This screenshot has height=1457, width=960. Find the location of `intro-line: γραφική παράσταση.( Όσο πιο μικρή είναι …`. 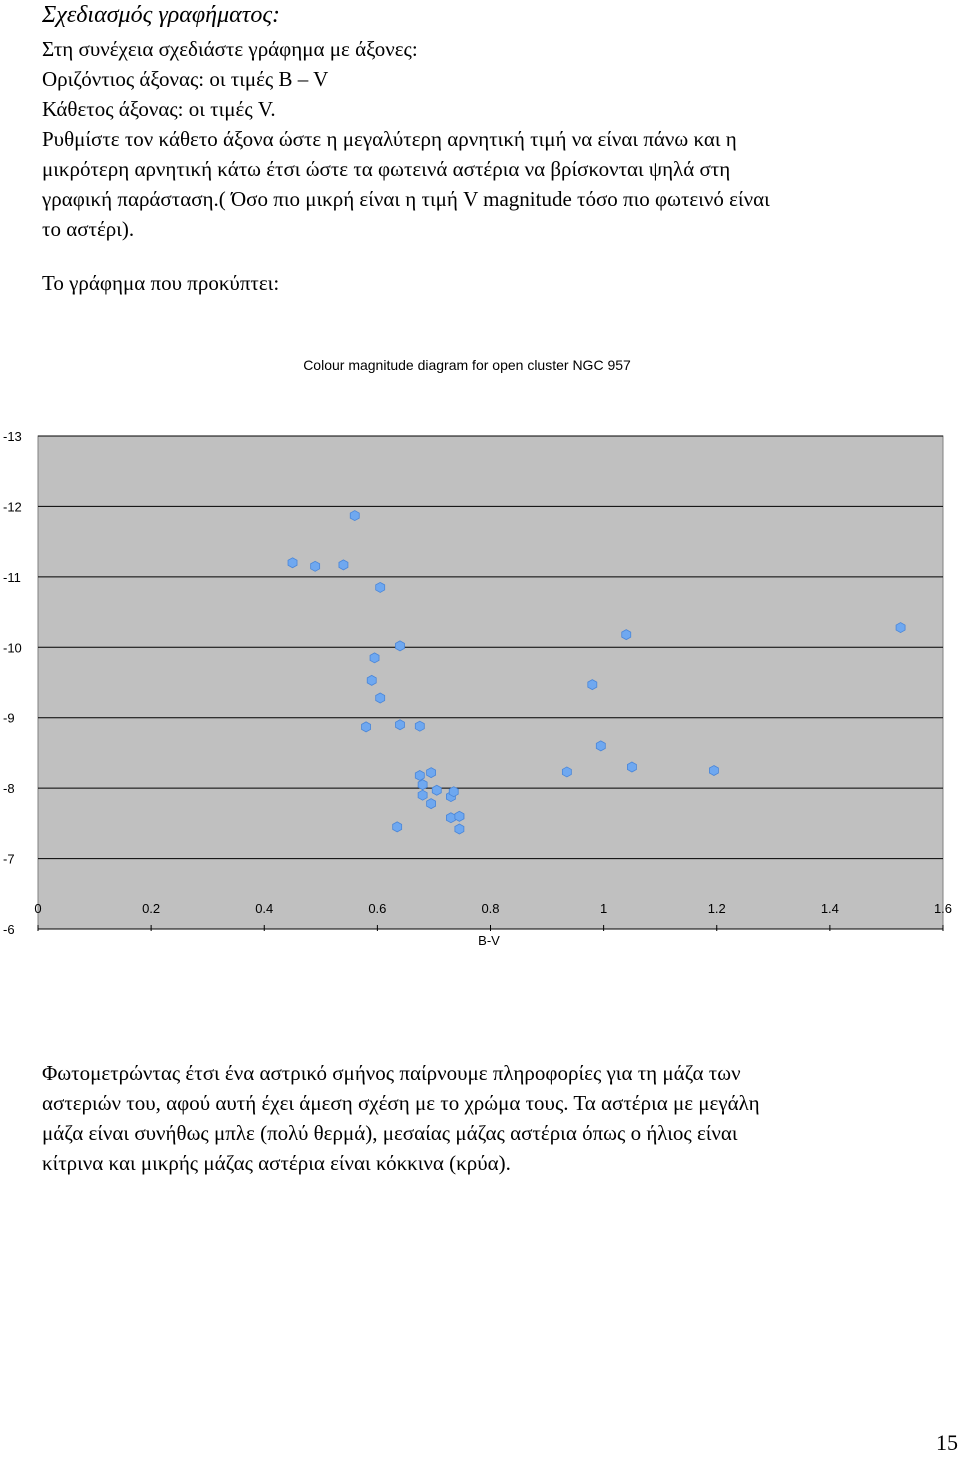

intro-line: γραφική παράσταση.( Όσο πιο μικρή είναι … is located at coordinates (406, 199).